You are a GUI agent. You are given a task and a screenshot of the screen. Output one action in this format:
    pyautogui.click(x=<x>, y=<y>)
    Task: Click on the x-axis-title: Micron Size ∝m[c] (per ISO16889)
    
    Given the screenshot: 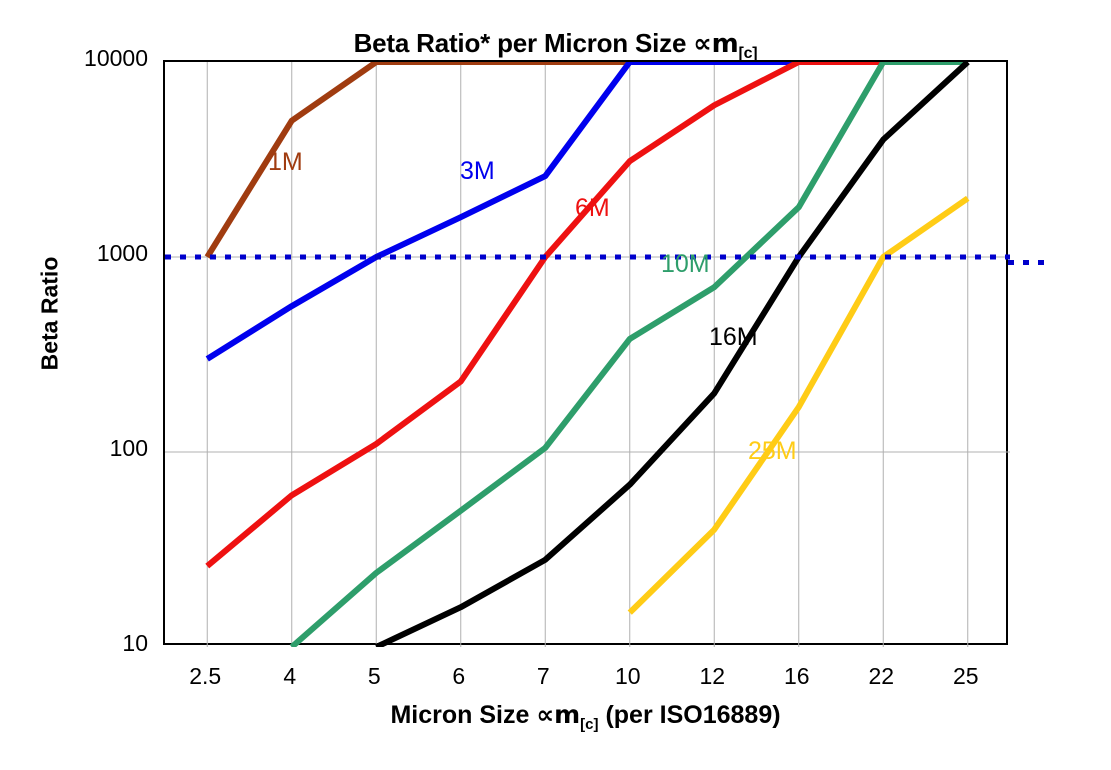 What is the action you would take?
    pyautogui.click(x=585, y=716)
    